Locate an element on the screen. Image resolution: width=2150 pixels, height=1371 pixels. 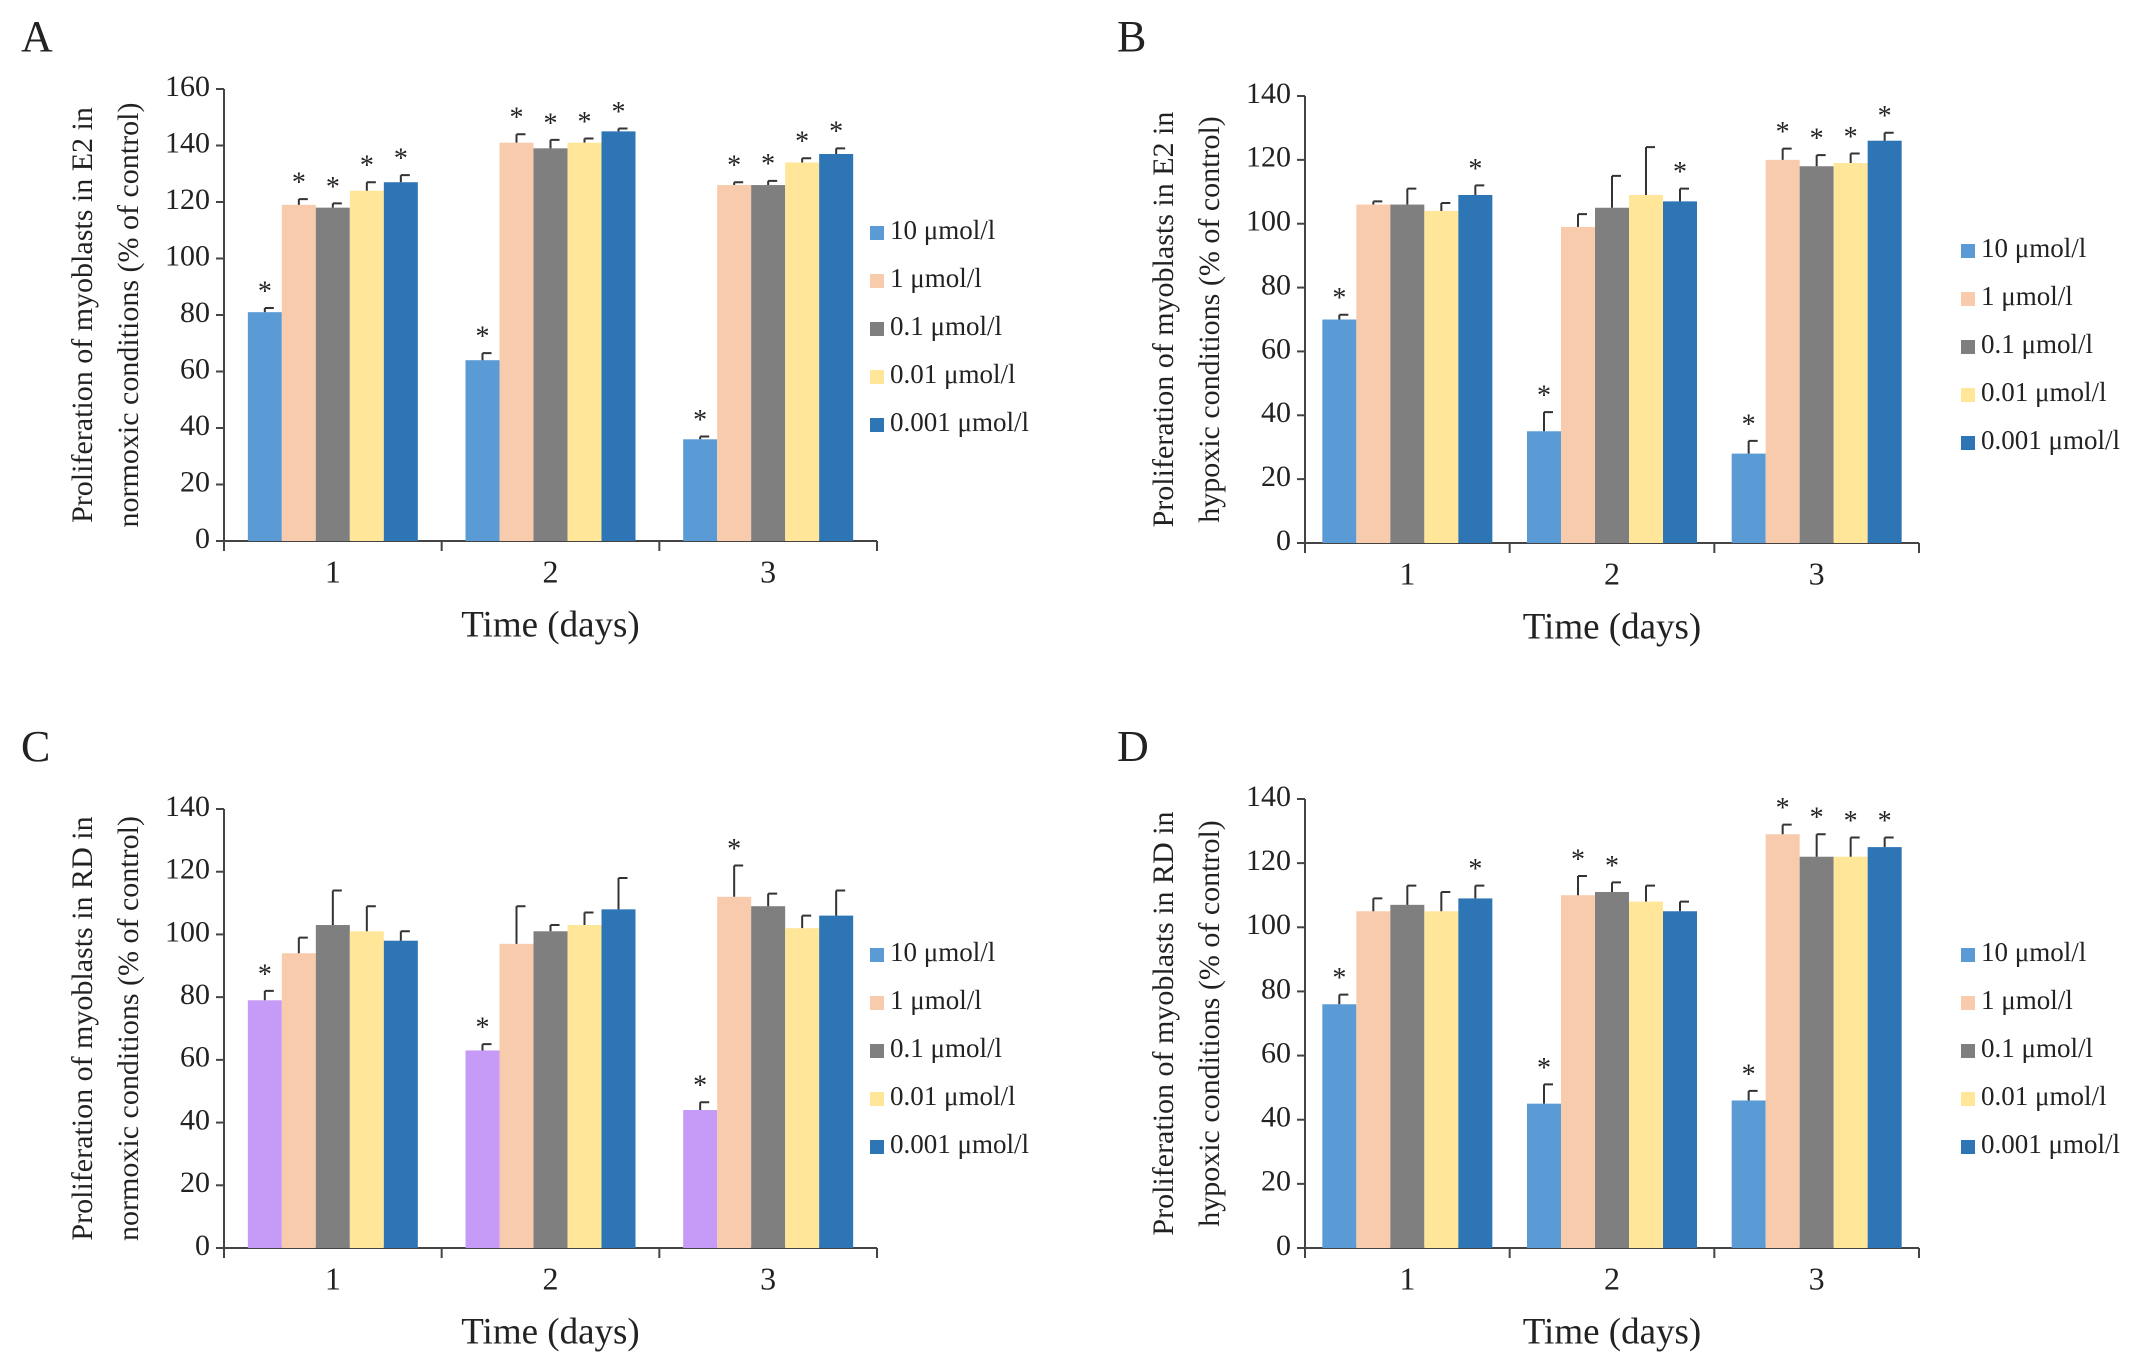
y-axis-label: hypoxic conditions (% of control) is located at coordinates (1209, 1023).